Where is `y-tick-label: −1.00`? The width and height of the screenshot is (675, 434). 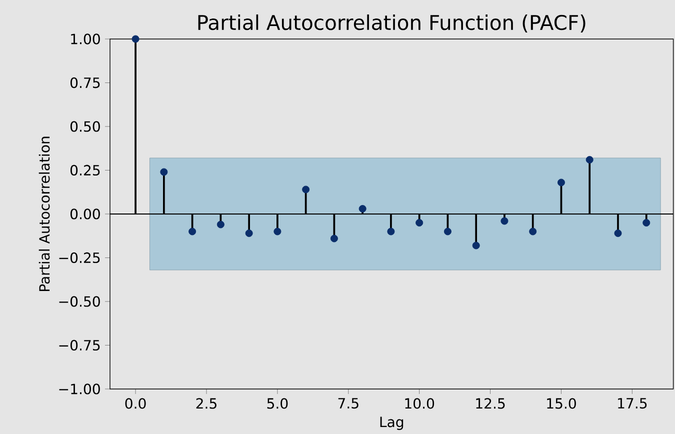
y-tick-label: −1.00 is located at coordinates (79, 389).